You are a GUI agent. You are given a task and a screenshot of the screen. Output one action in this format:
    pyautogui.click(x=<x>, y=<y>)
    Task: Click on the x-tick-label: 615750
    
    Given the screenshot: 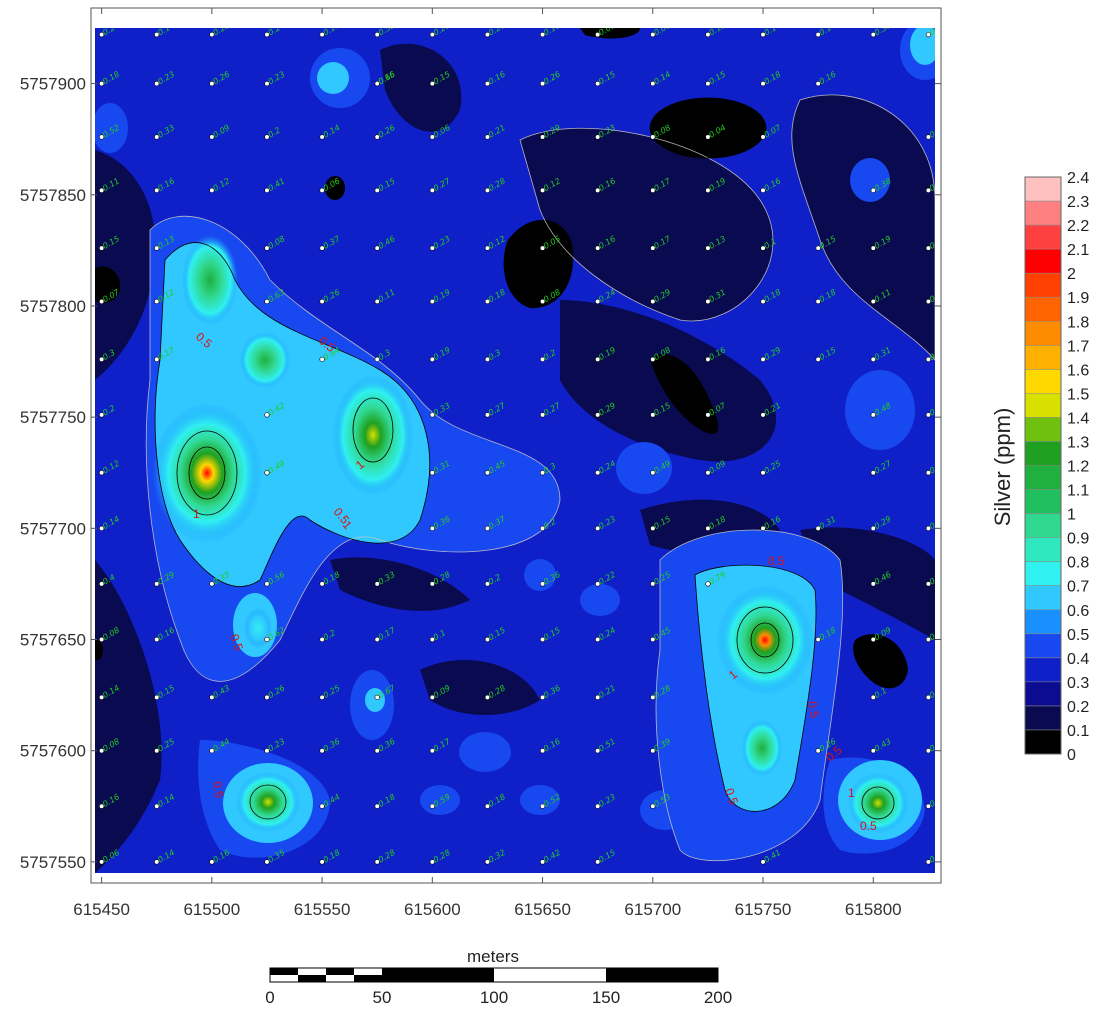 What is the action you would take?
    pyautogui.click(x=763, y=909)
    